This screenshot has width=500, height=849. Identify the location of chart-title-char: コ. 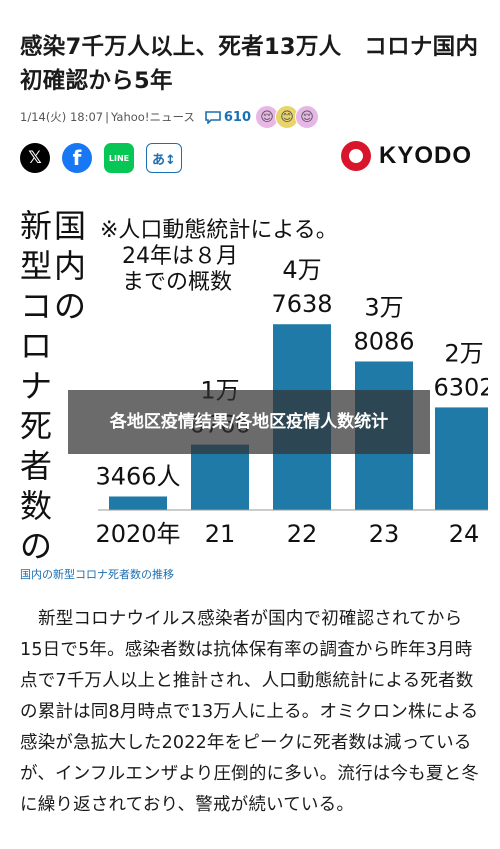
(36, 306).